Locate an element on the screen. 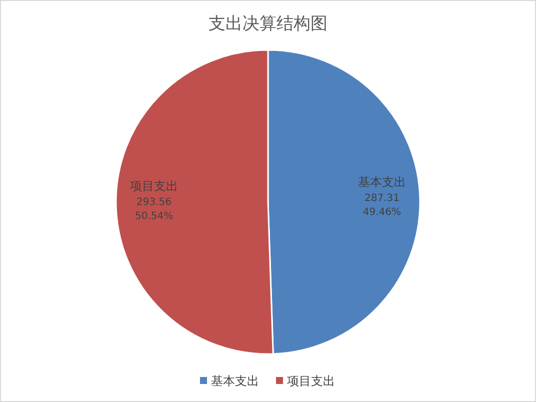 This screenshot has width=536, height=402. slice-label: 项目支出 is located at coordinates (154, 185).